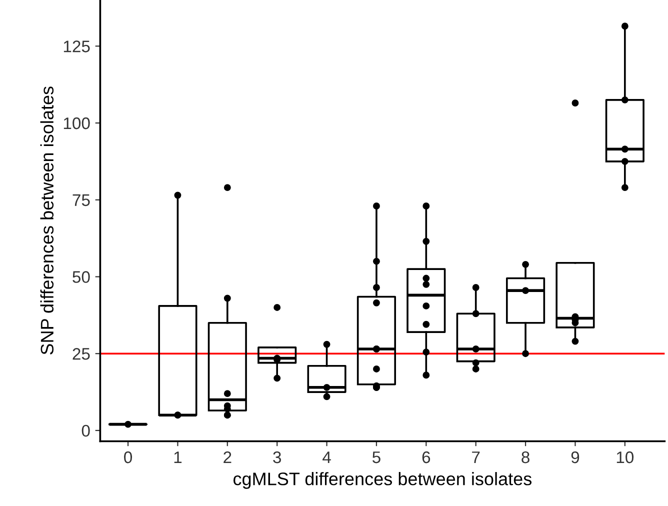 This screenshot has height=506, width=668. What do you see at coordinates (625, 457) in the screenshot?
I see `x-tick-label: 10` at bounding box center [625, 457].